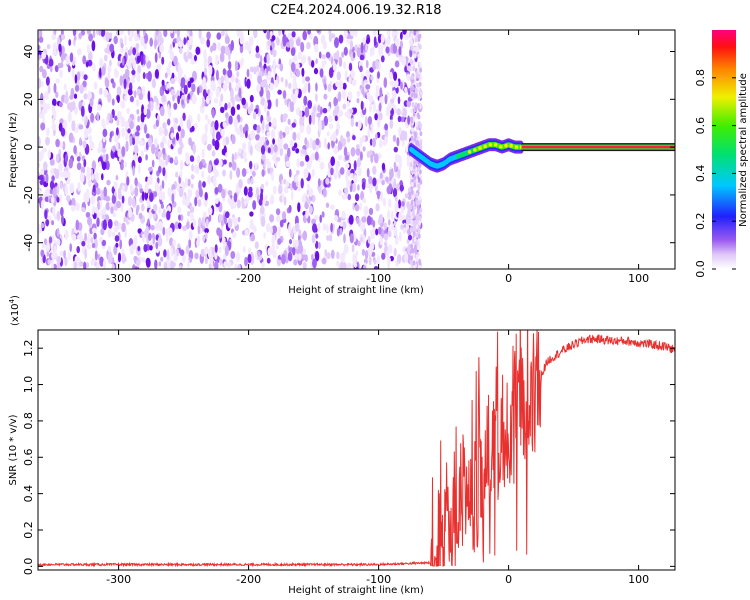 The width and height of the screenshot is (750, 600). What do you see at coordinates (28, 52) in the screenshot?
I see `y-tick-label: 40` at bounding box center [28, 52].